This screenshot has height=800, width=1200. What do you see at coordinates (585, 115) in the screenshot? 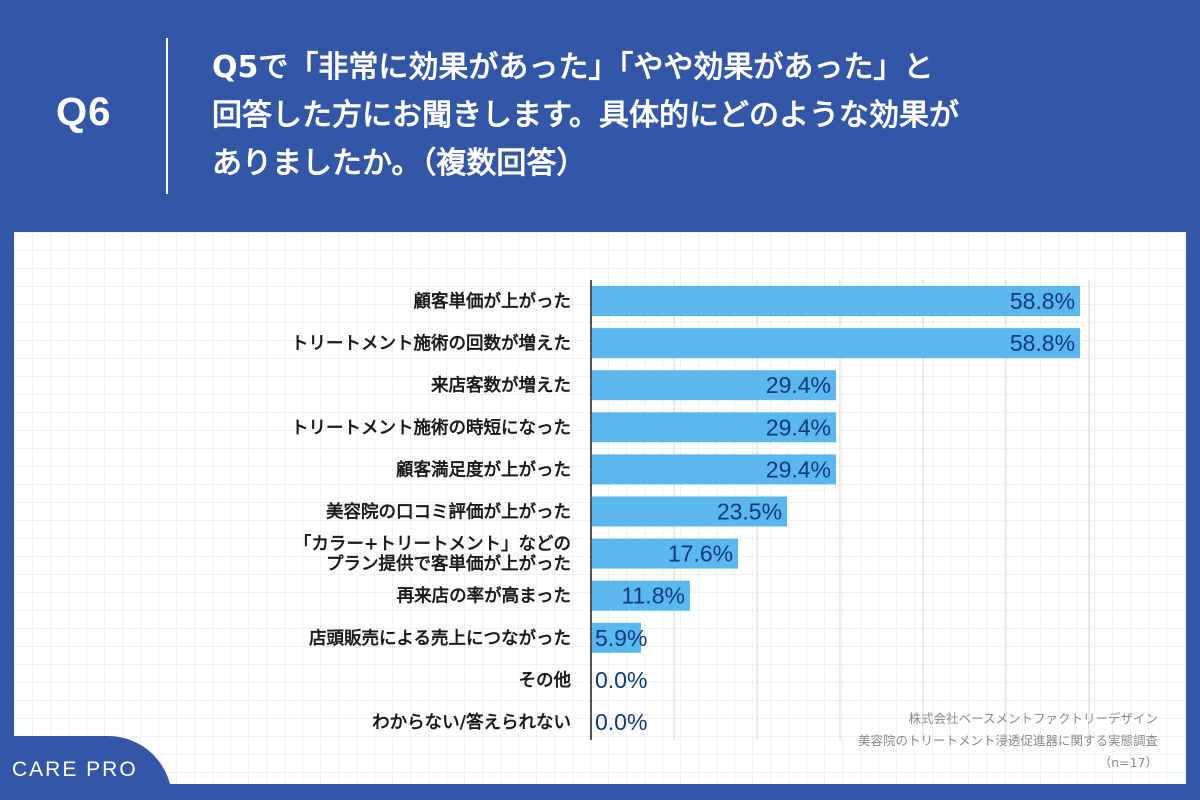
I see `question-line: 回答した方にお聞きします。具体的にどのような効果が` at bounding box center [585, 115].